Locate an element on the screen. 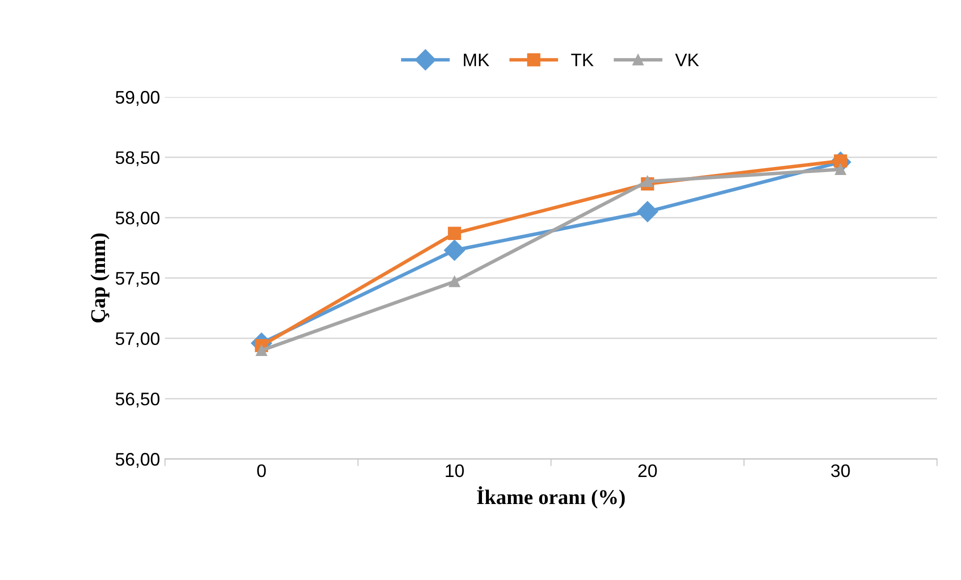 This screenshot has height=580, width=961. y-tick-label: 57,00 is located at coordinates (138, 340).